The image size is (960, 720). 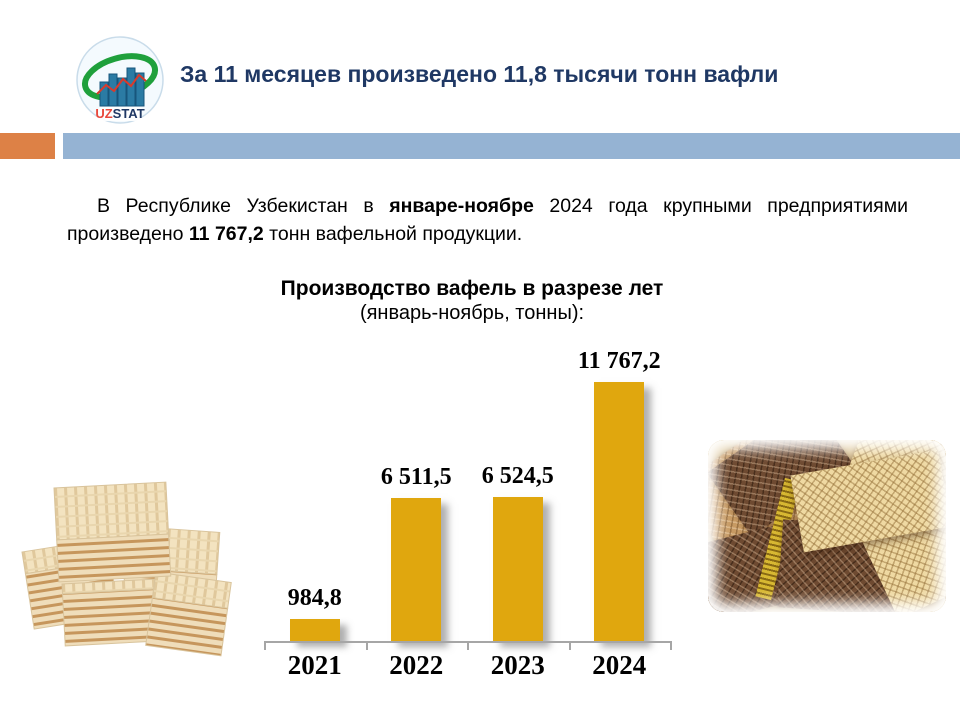 I want to click on paragraph-text: произведено, so click(x=128, y=234).